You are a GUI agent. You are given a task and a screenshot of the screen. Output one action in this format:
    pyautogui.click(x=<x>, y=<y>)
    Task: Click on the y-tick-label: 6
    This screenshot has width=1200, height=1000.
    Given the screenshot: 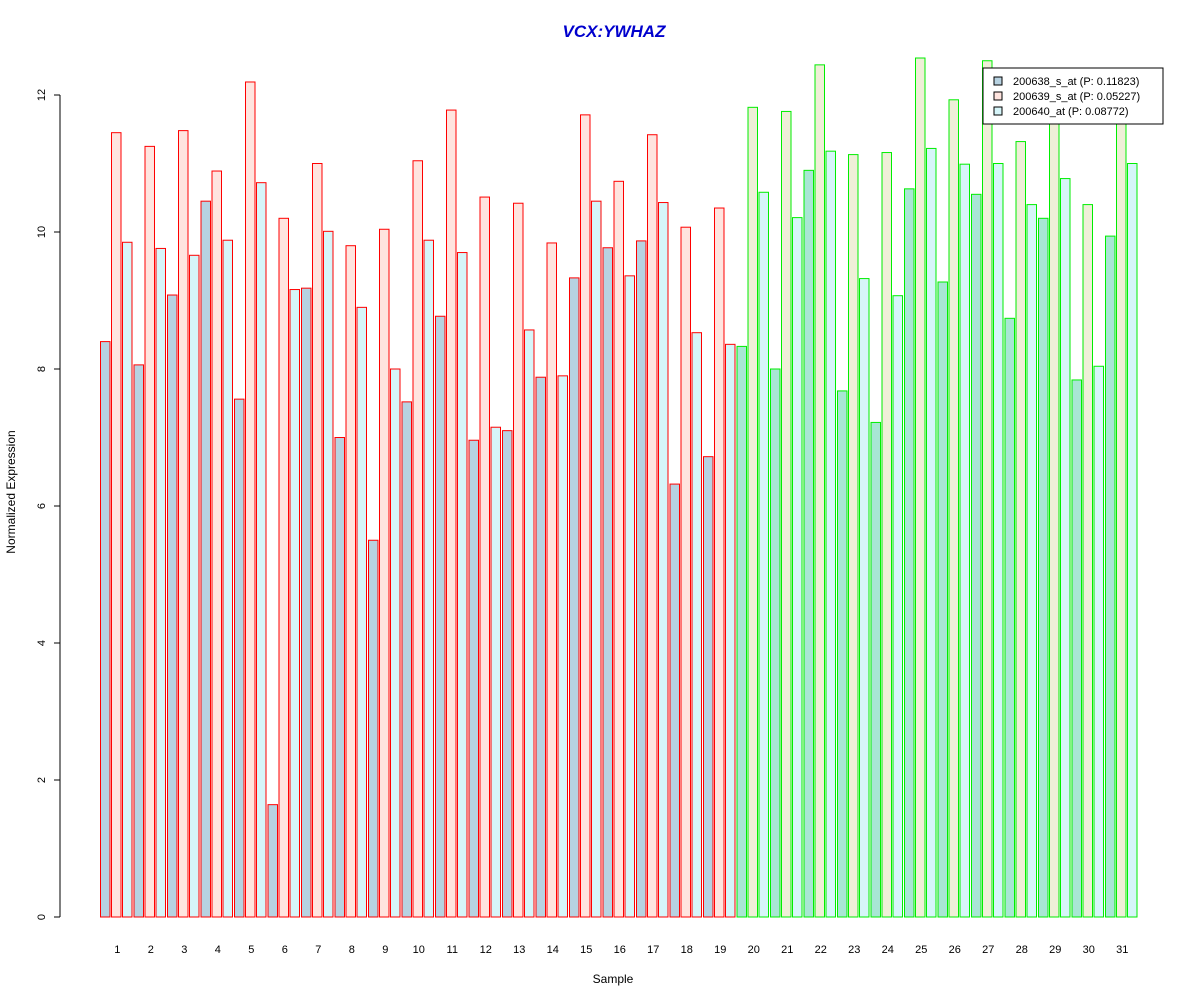 What is the action you would take?
    pyautogui.click(x=42, y=506)
    